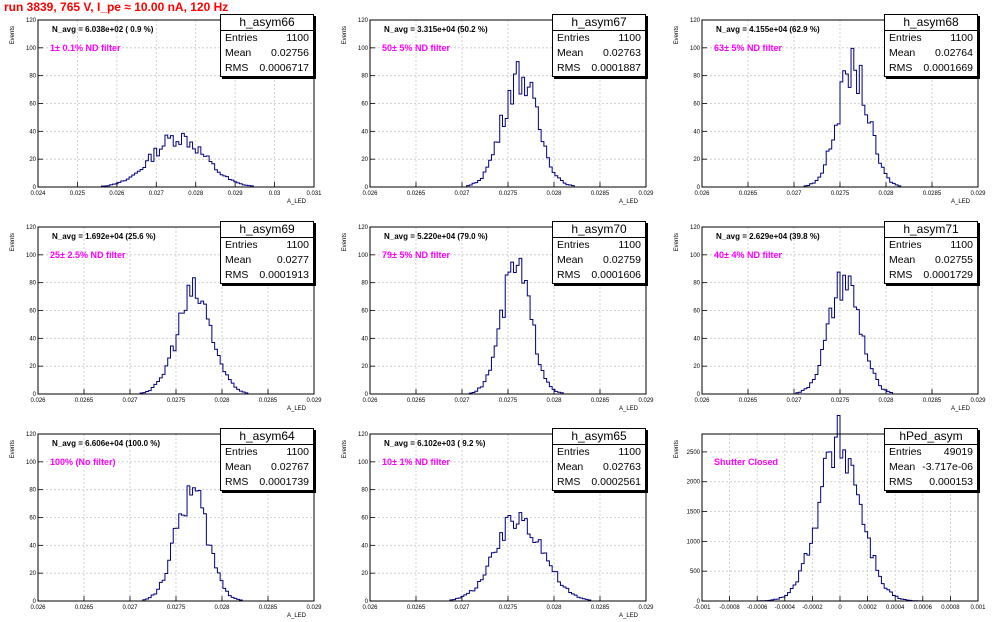 The width and height of the screenshot is (996, 622). What do you see at coordinates (284, 275) in the screenshot?
I see `stats-value: 0.0001913` at bounding box center [284, 275].